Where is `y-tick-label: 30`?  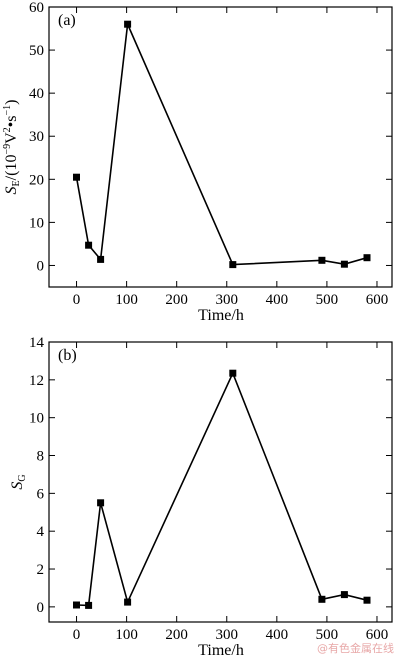
y-tick-label: 30 is located at coordinates (36, 137).